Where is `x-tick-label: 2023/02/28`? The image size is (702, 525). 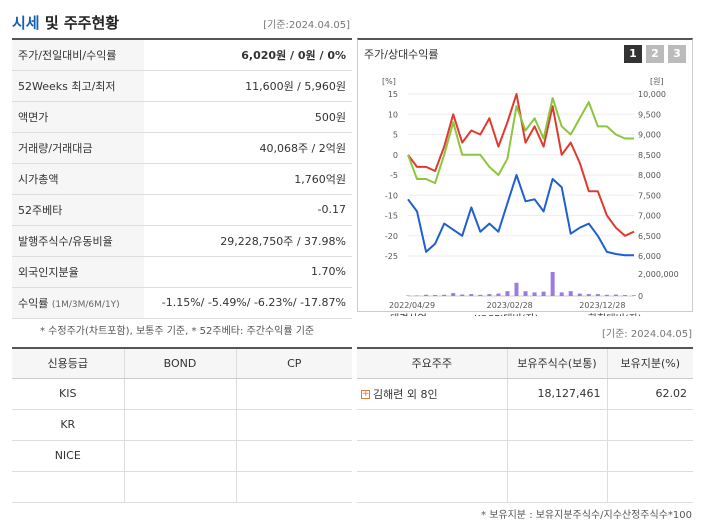
x-tick-label: 2023/02/28 is located at coordinates (510, 305).